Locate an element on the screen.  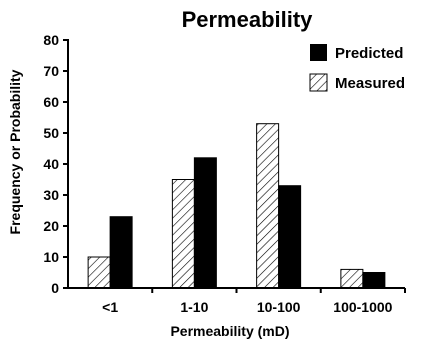
y-tick-label: 80 is located at coordinates (51, 40).